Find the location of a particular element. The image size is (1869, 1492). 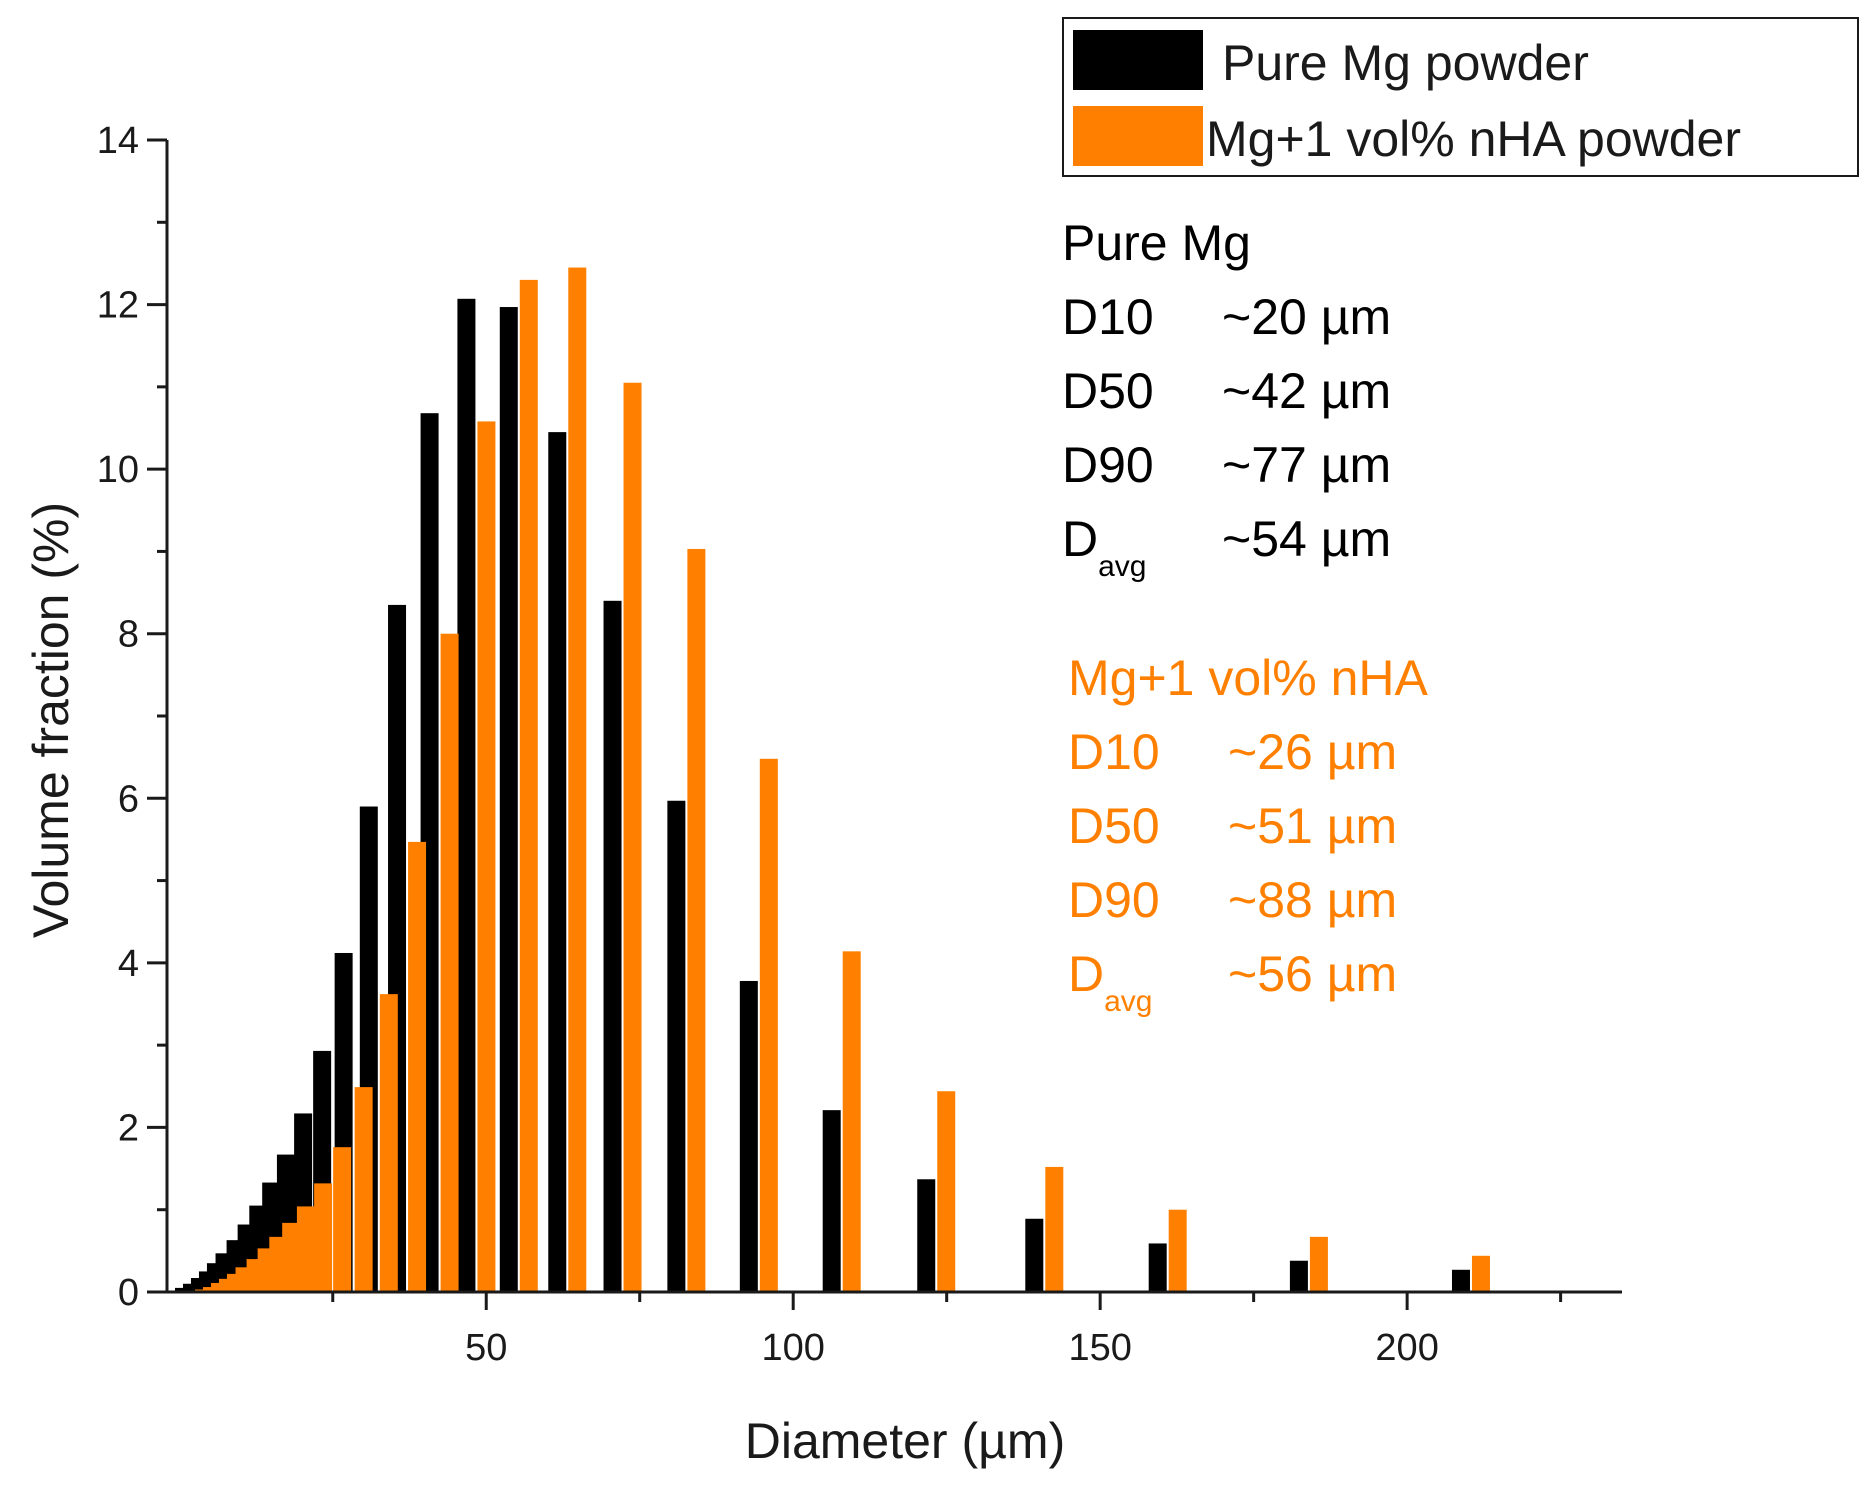

stats-value: ~56 µm is located at coordinates (1312, 974).